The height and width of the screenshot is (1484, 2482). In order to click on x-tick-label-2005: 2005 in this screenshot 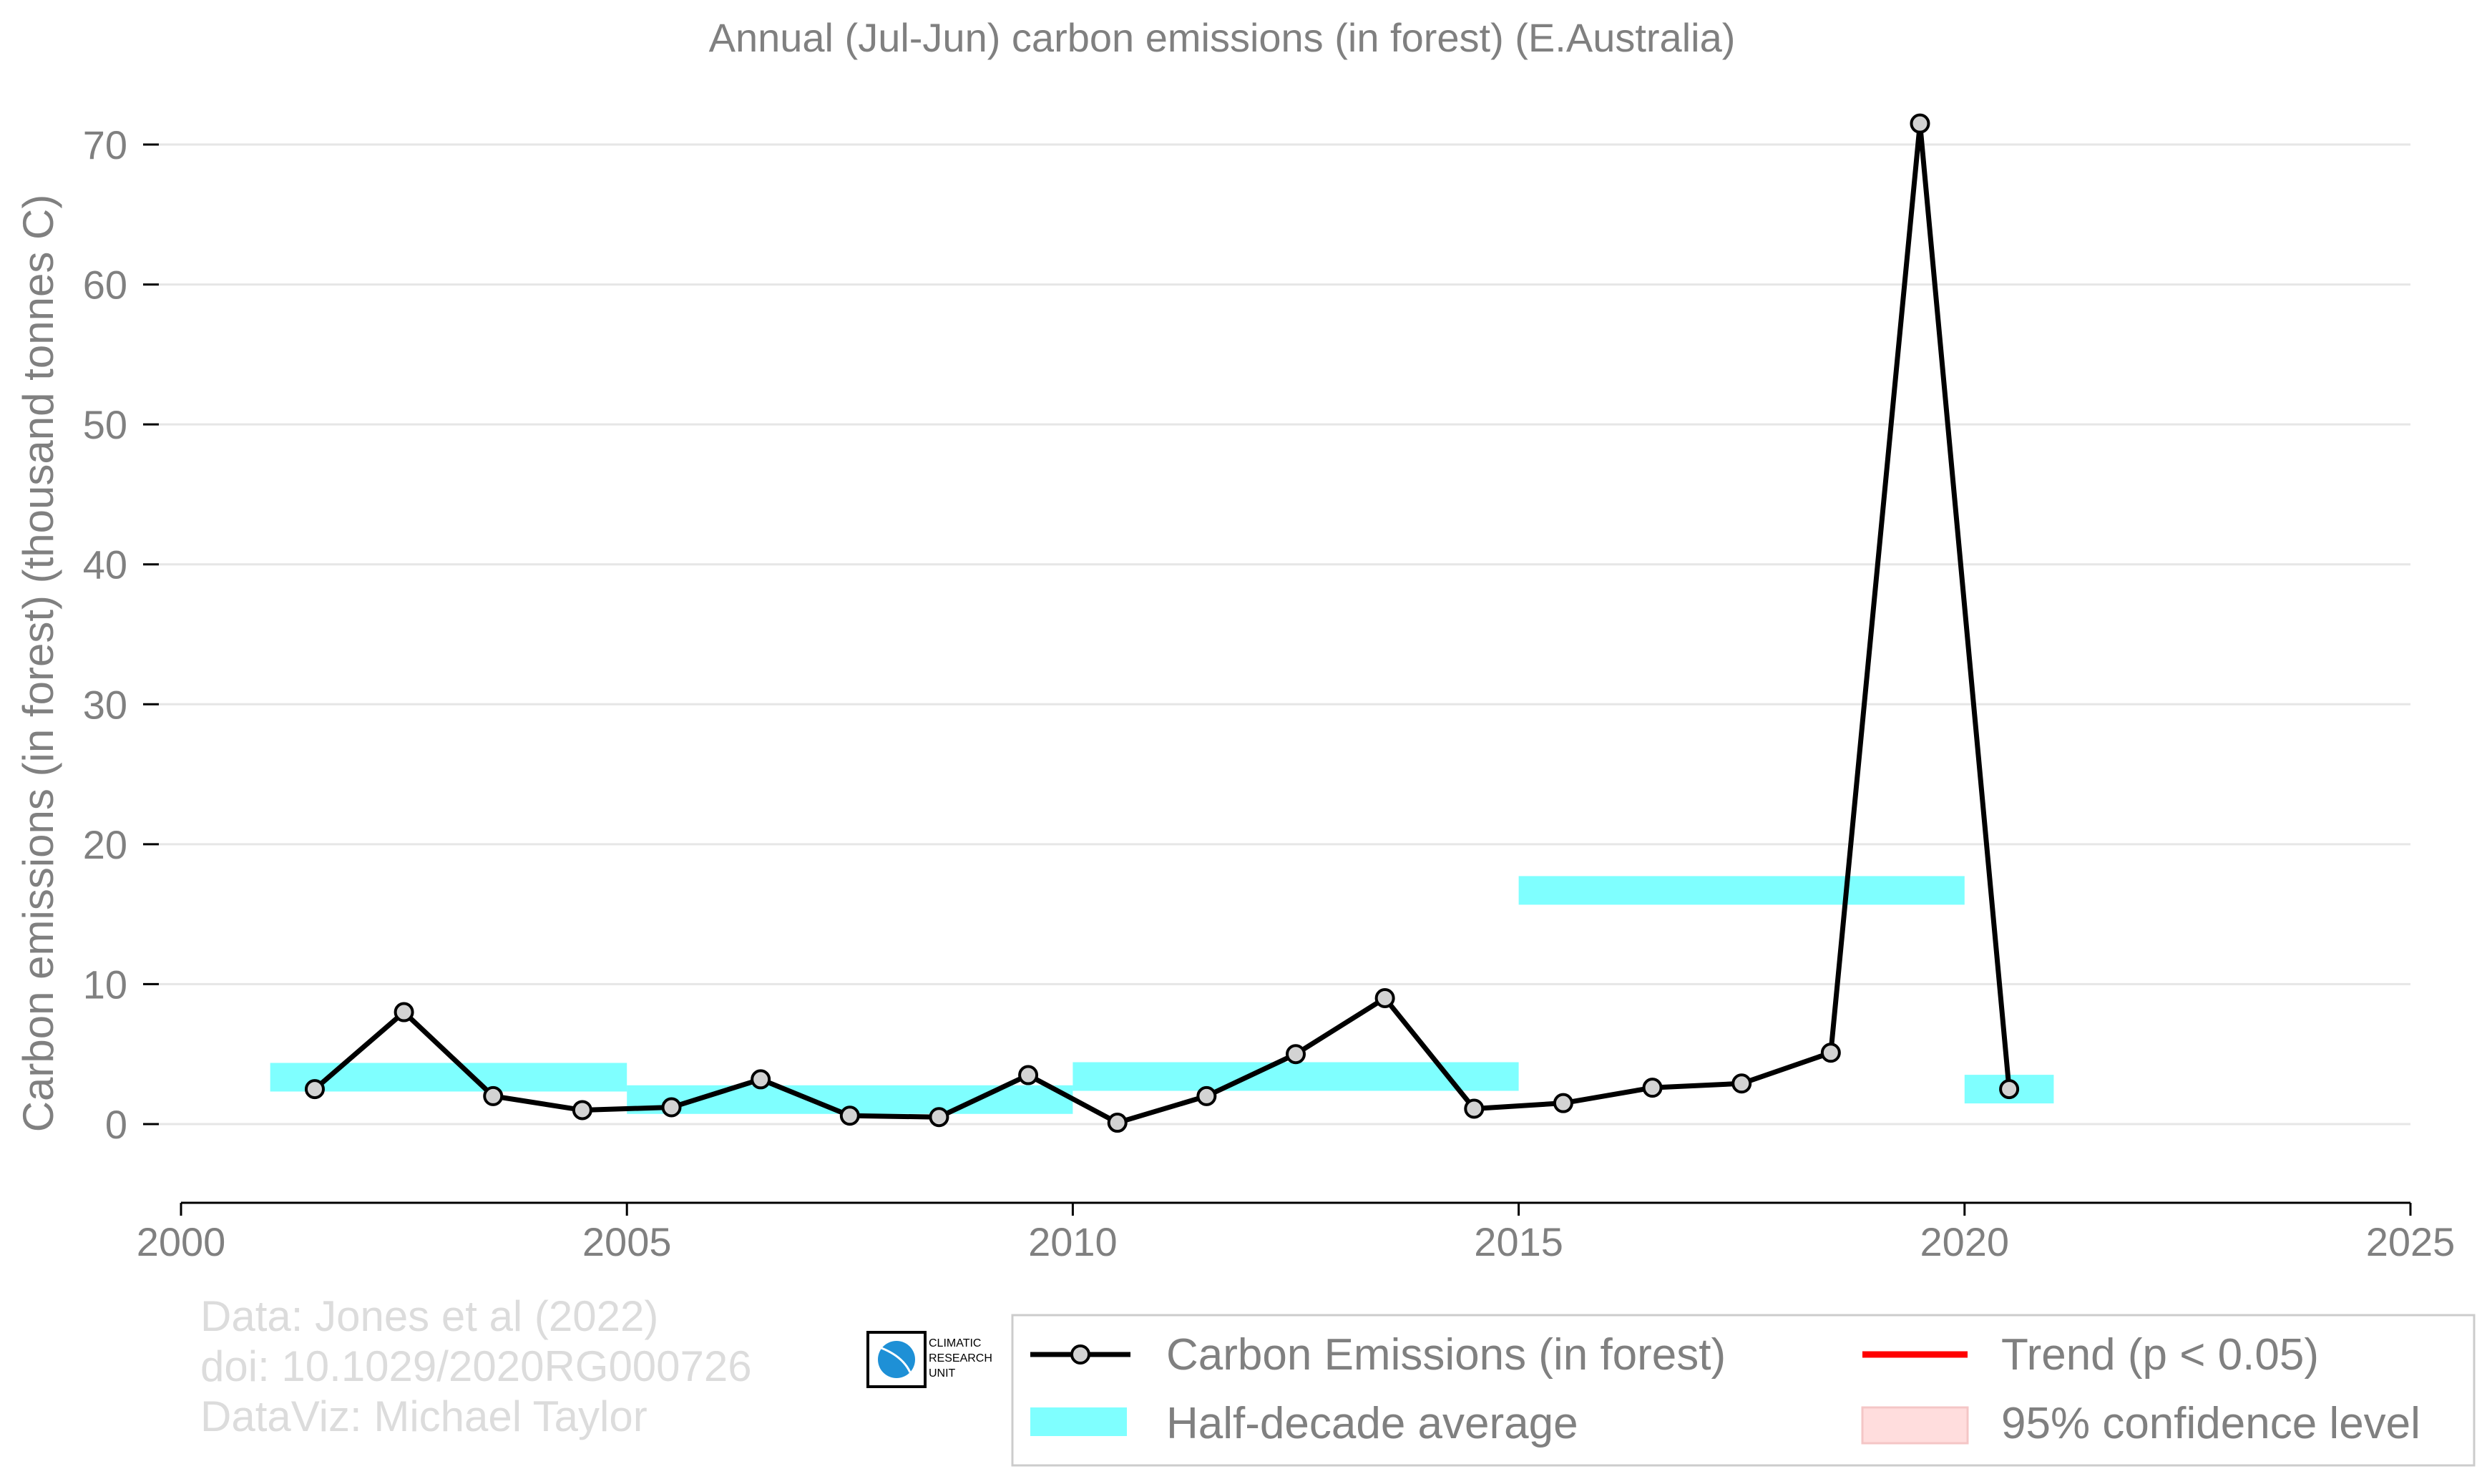, I will do `click(627, 1241)`.